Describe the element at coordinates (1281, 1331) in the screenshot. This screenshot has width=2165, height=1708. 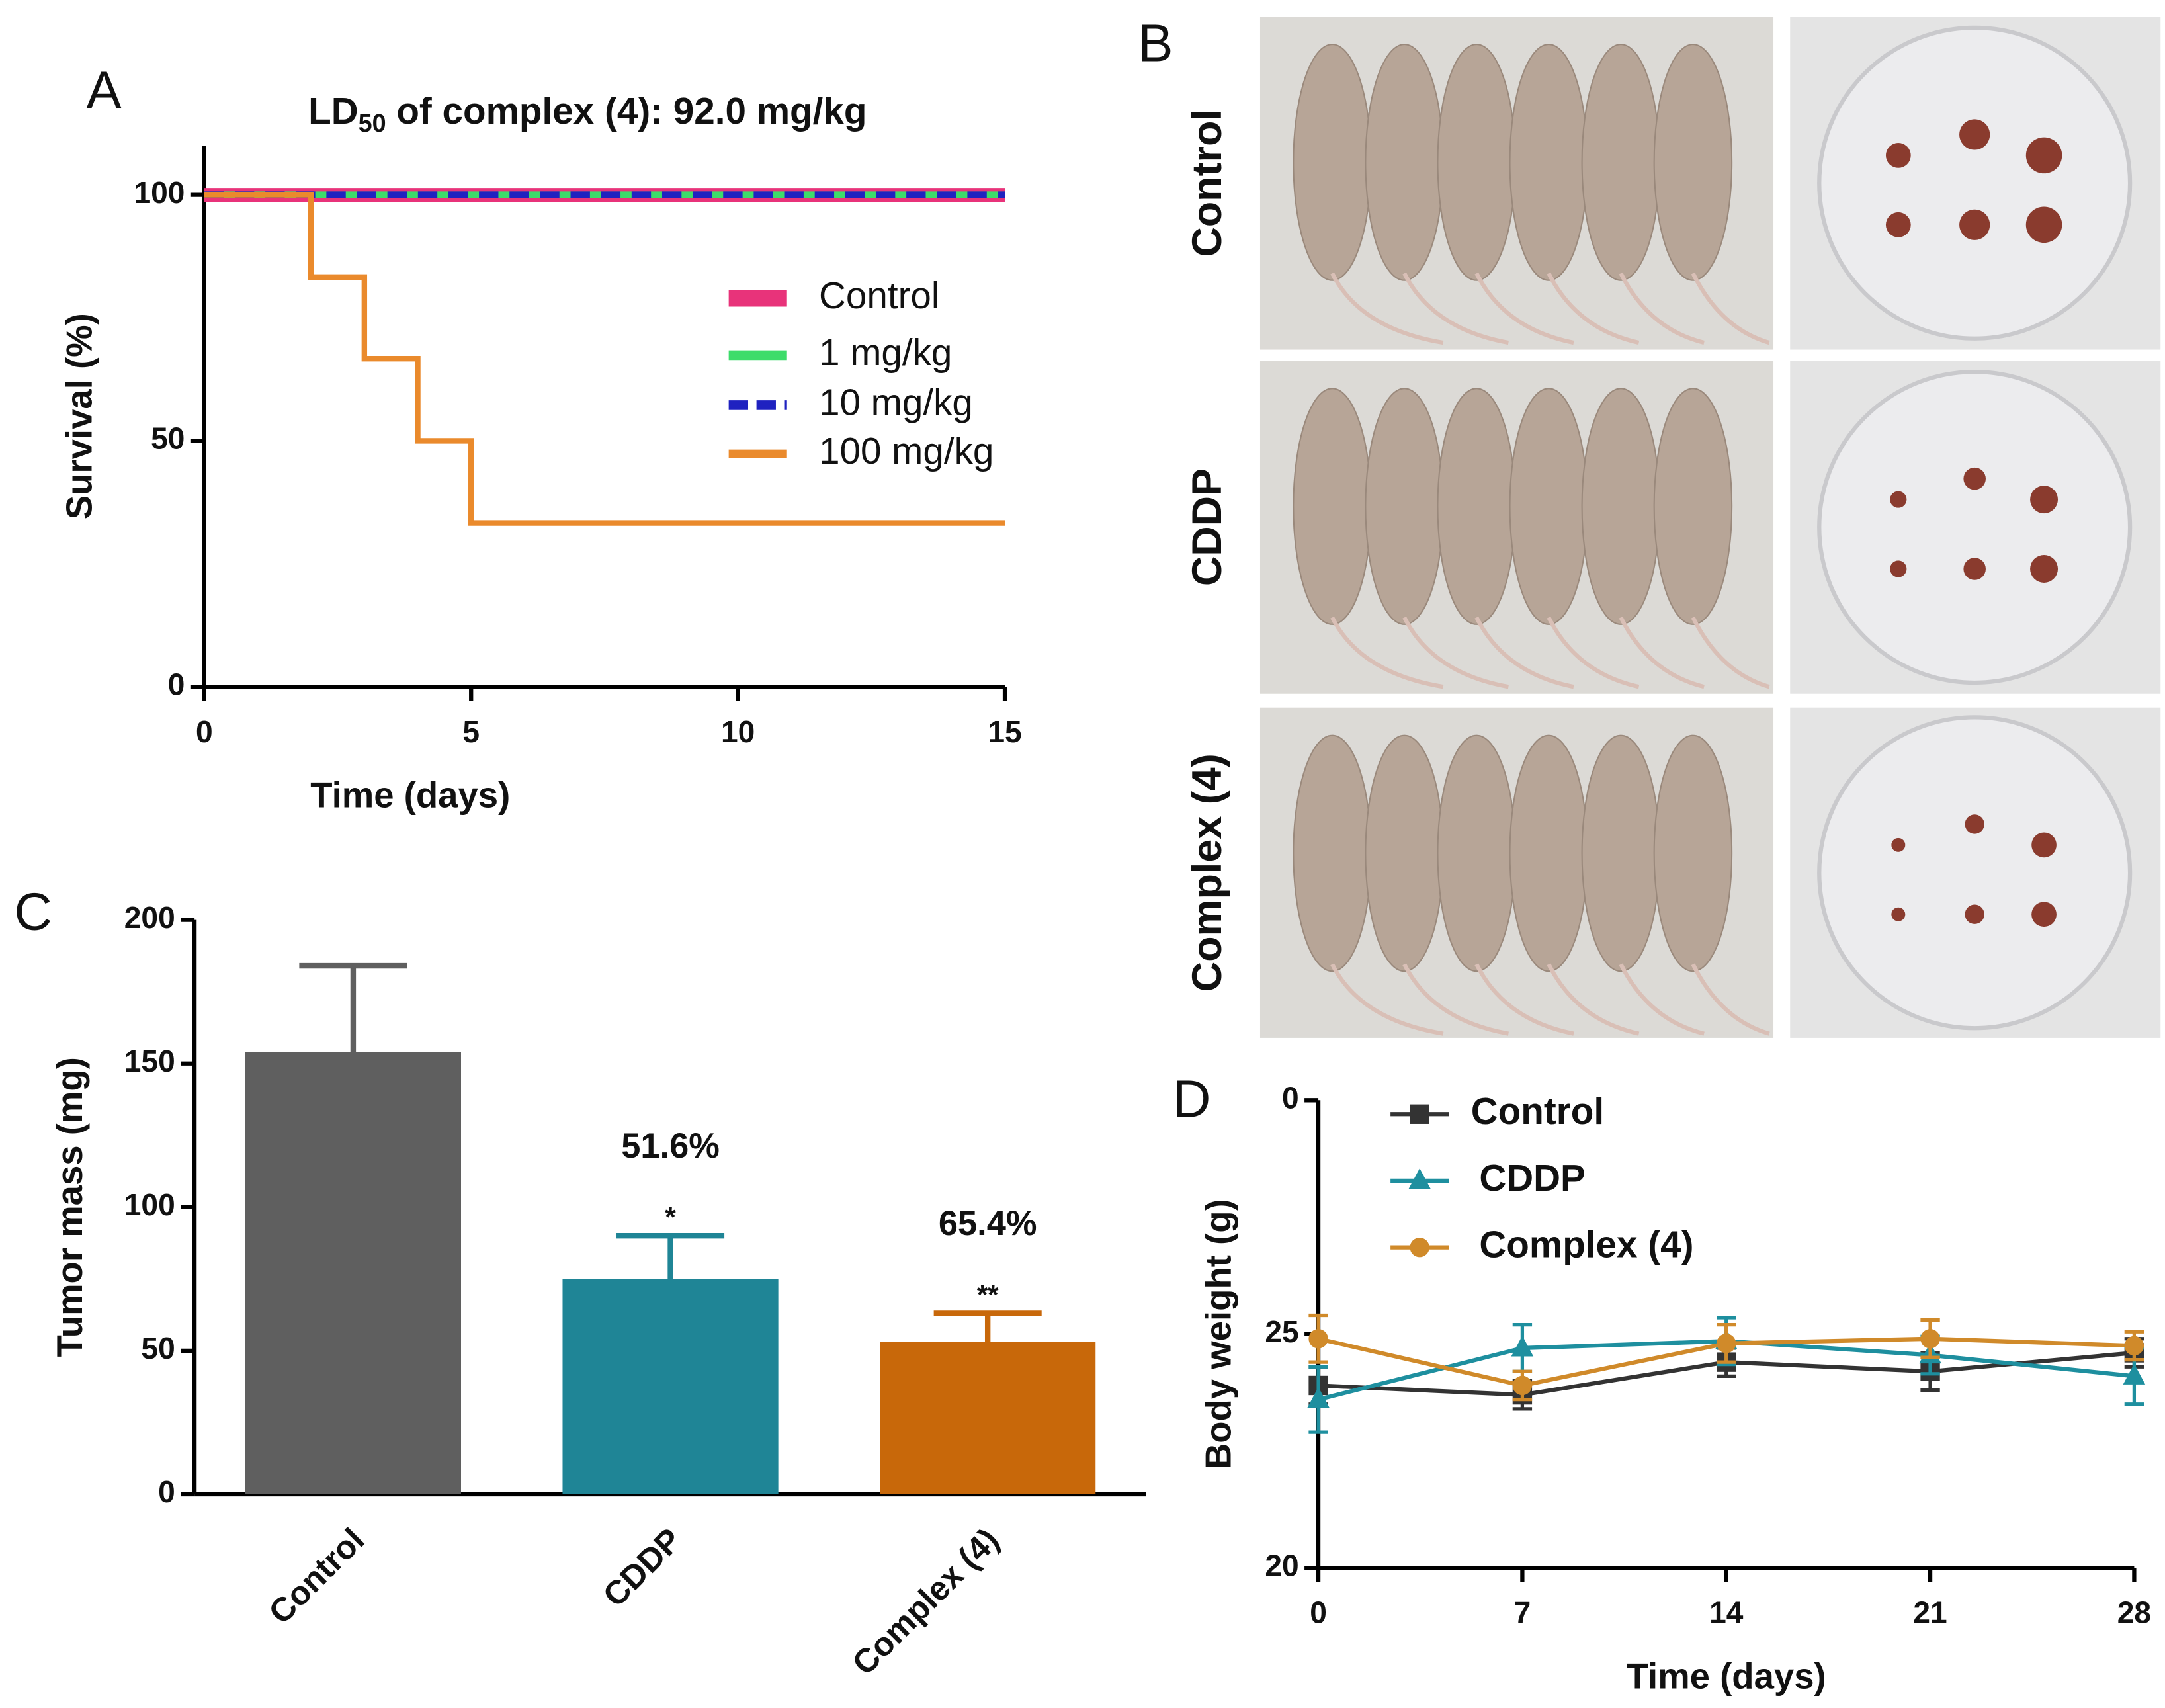
I see `y-tick-label: 25` at that location.